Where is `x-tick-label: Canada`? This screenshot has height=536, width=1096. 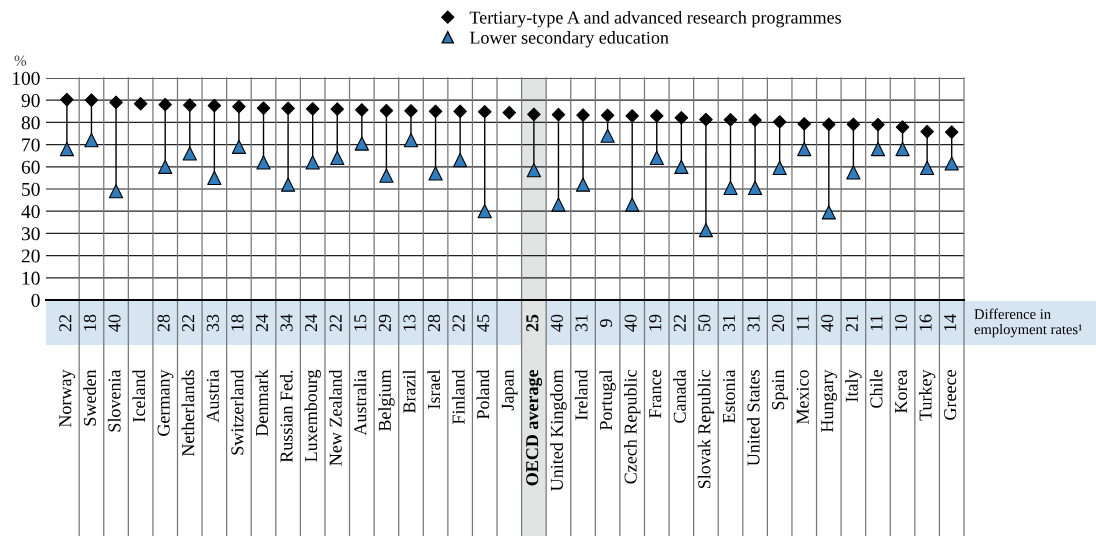
x-tick-label: Canada is located at coordinates (679, 396).